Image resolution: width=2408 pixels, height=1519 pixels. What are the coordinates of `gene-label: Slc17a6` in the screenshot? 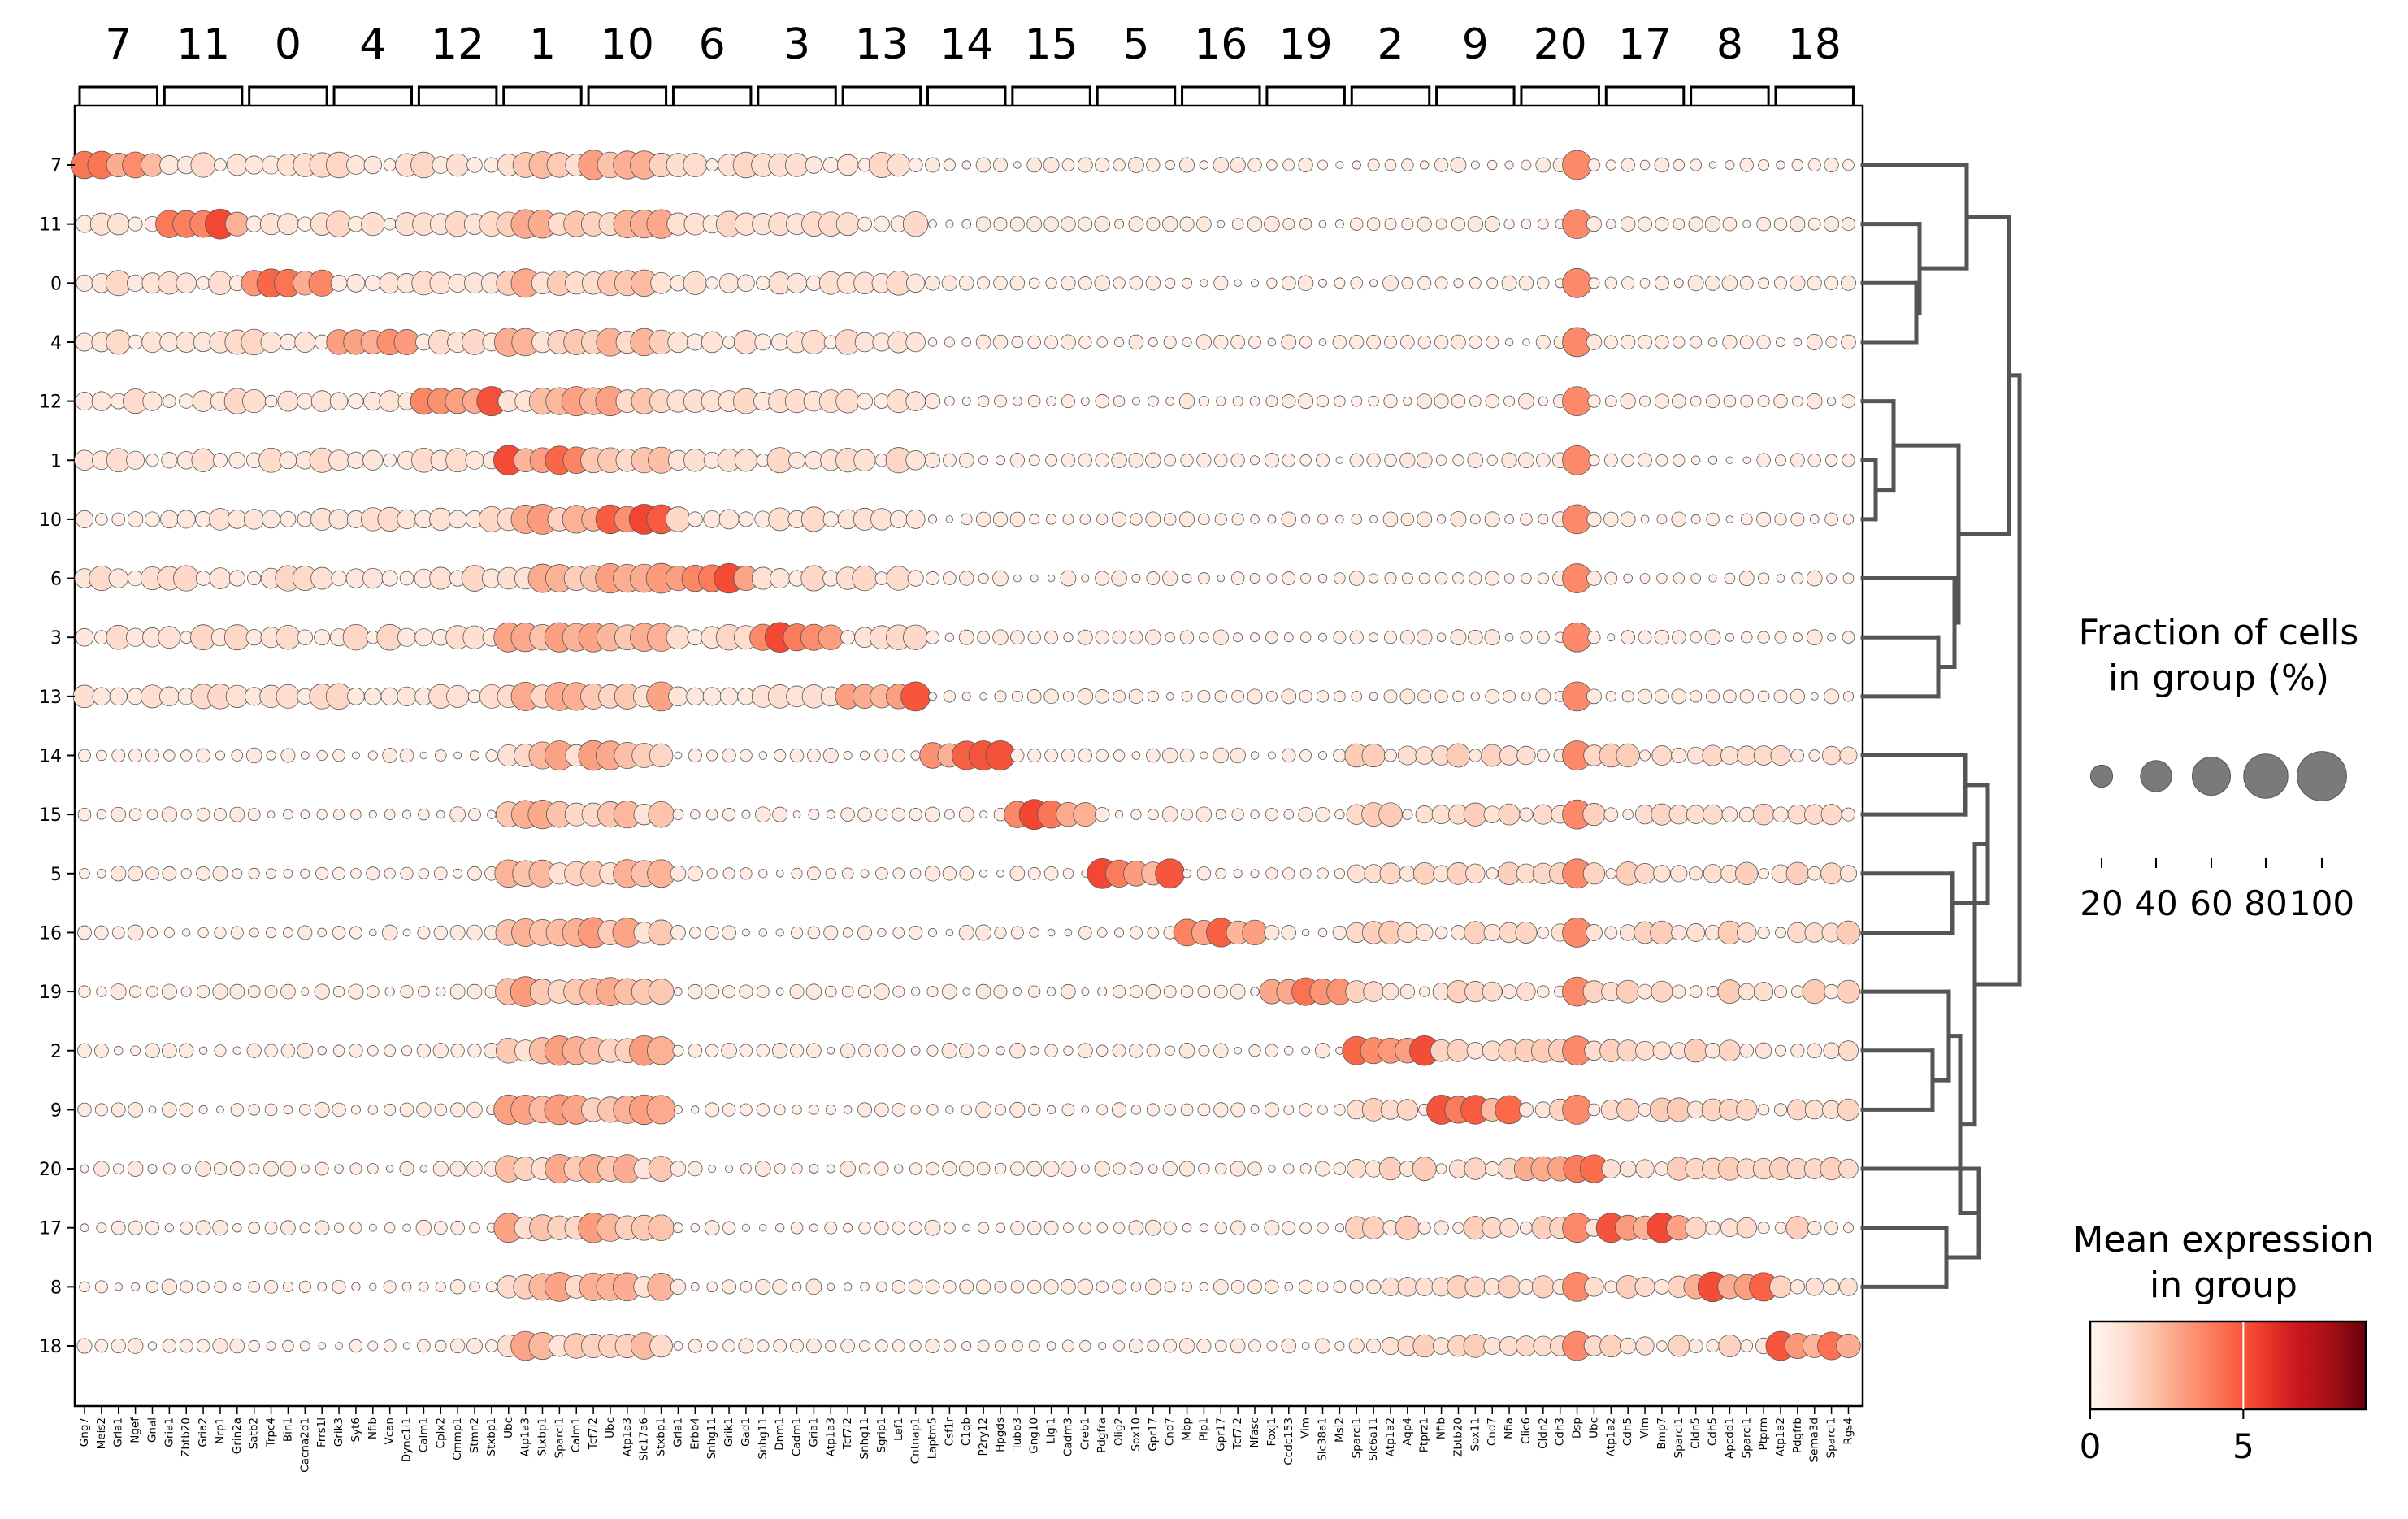 It's located at (644, 1439).